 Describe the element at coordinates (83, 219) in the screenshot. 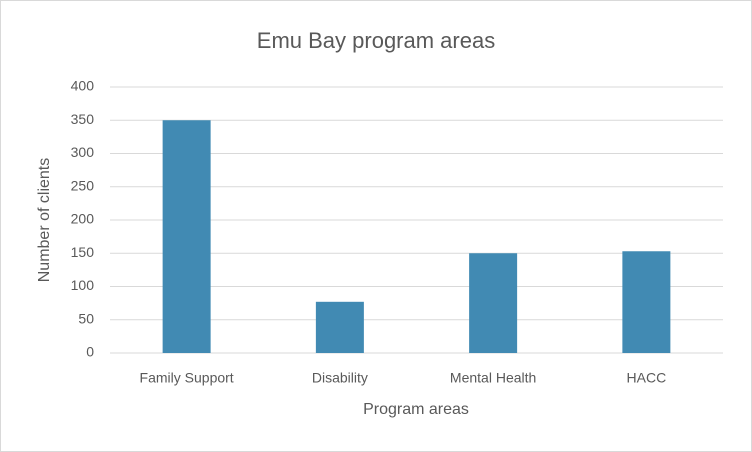

I see `y-tick-label: 200` at that location.